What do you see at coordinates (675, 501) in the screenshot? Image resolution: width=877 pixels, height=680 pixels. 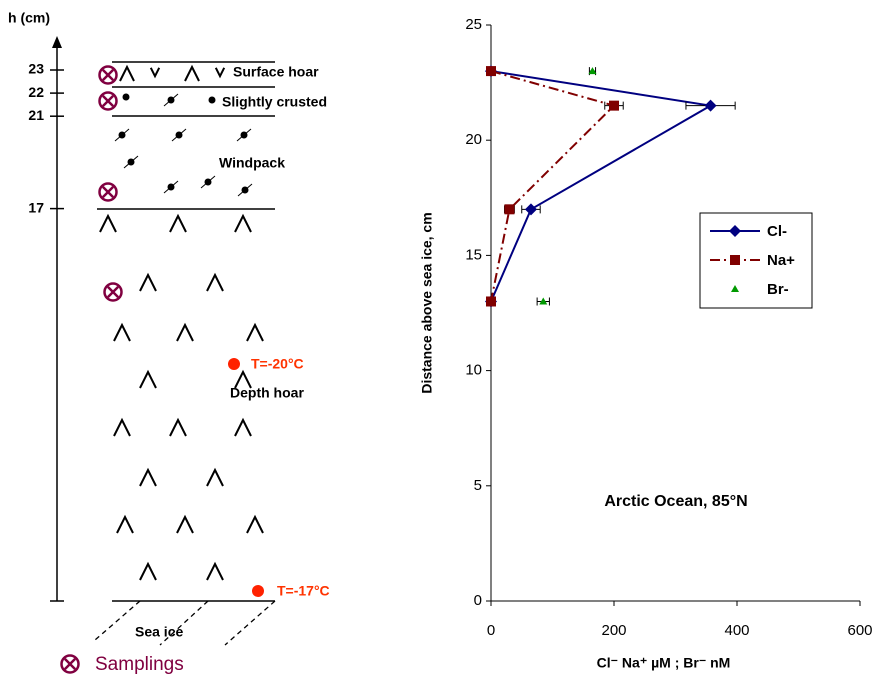 I see `annotation: Arctic Ocean, 85°N` at bounding box center [675, 501].